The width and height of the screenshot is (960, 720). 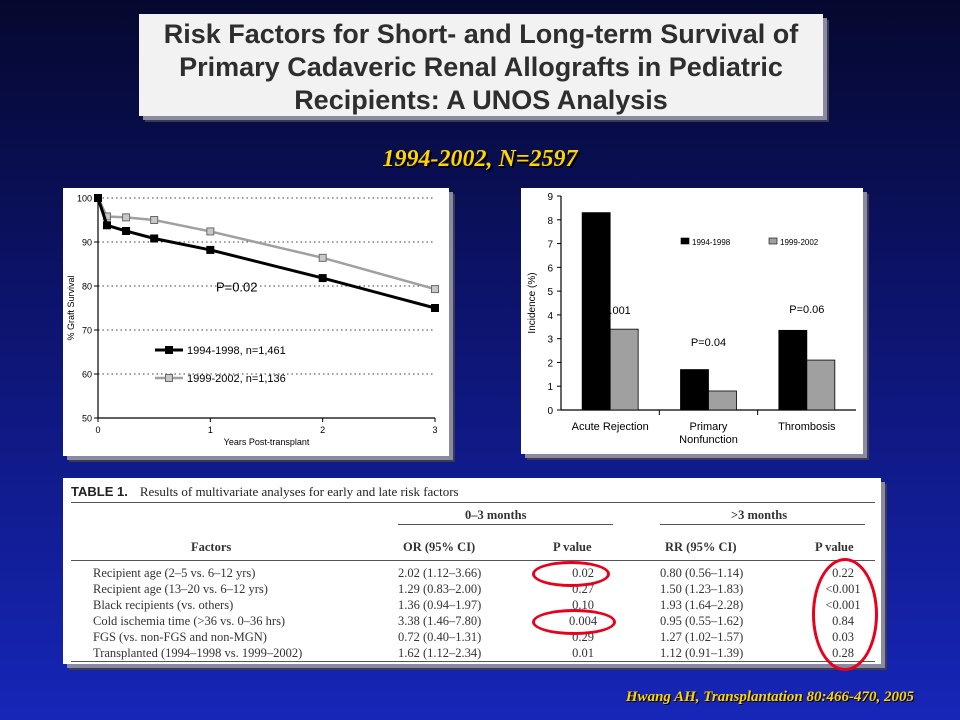 I want to click on p-value-annotation: P=0.02, so click(x=237, y=286).